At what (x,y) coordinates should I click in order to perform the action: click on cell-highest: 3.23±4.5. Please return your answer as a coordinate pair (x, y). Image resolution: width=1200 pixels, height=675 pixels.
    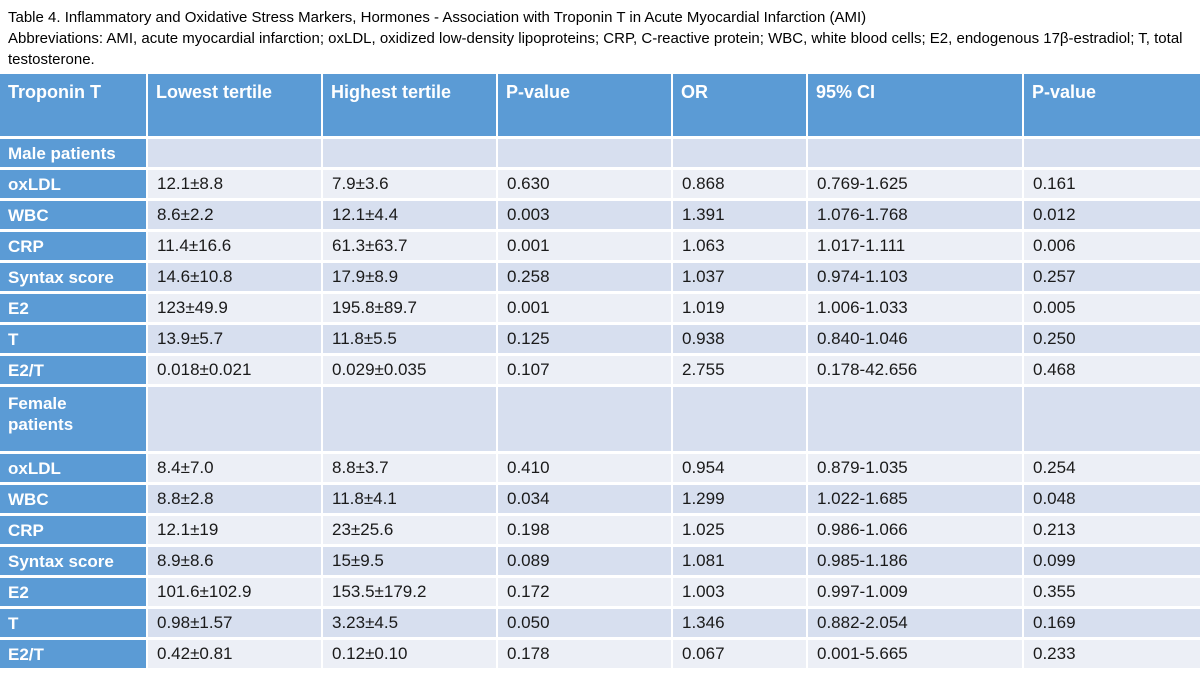
    Looking at the image, I should click on (409, 623).